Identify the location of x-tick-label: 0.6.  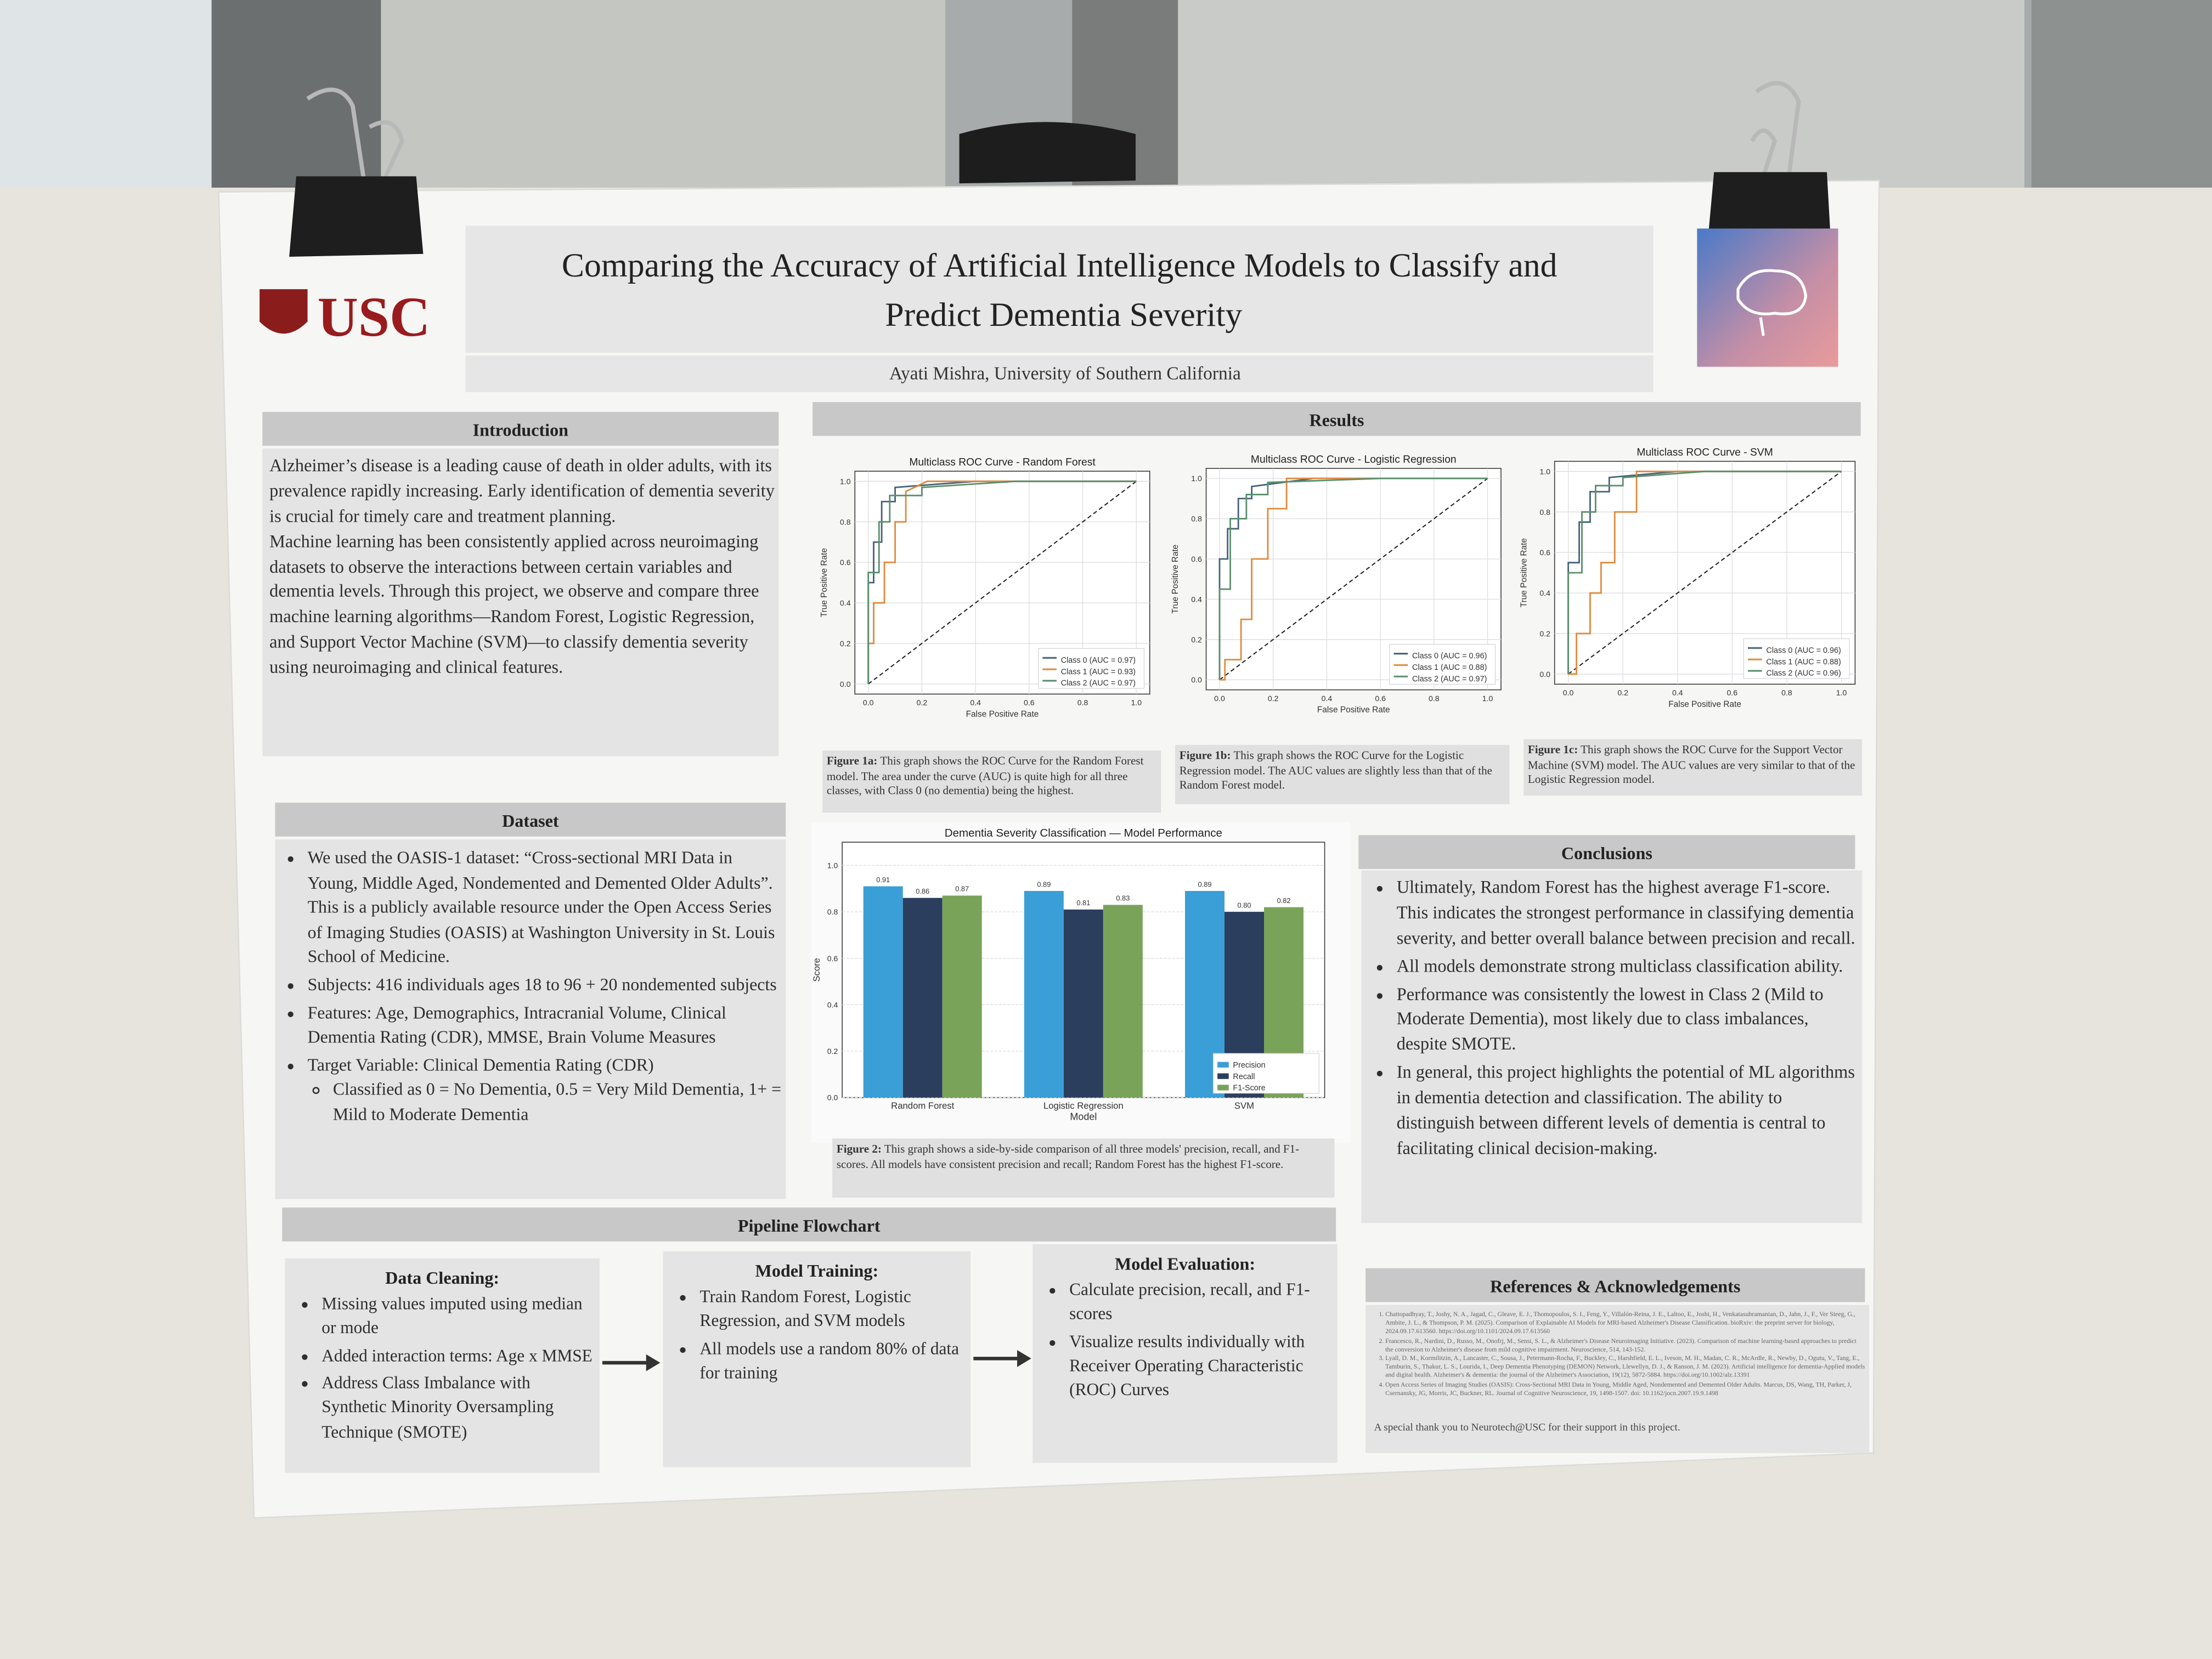
(1380, 699).